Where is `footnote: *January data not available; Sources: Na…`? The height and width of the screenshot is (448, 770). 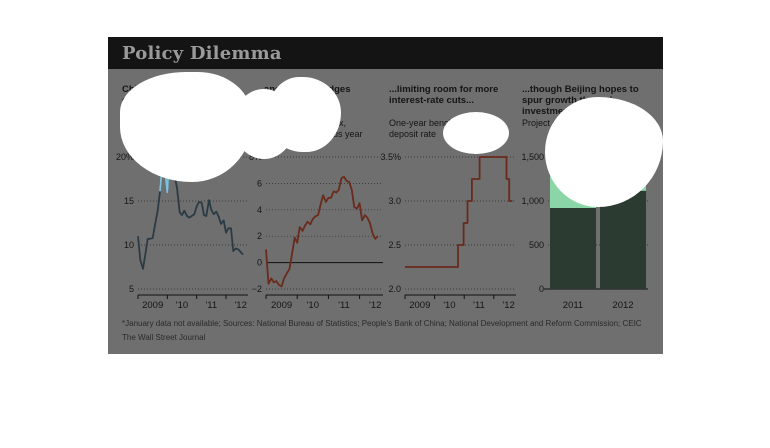 footnote: *January data not available; Sources: Na… is located at coordinates (382, 323).